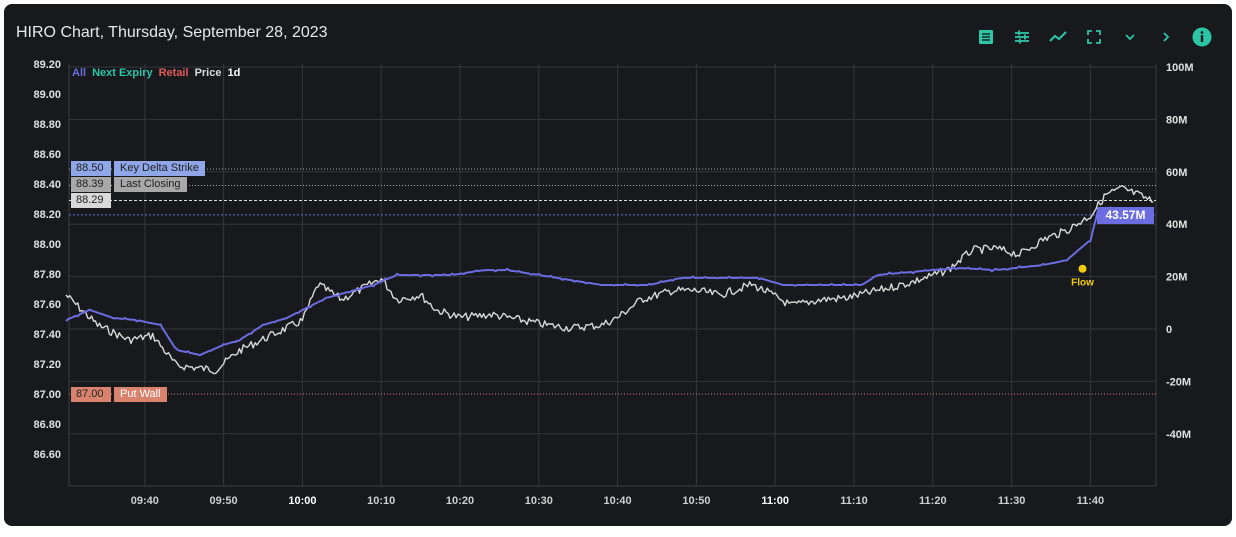  Describe the element at coordinates (145, 501) in the screenshot. I see `x-tick-label: 09:40` at that location.